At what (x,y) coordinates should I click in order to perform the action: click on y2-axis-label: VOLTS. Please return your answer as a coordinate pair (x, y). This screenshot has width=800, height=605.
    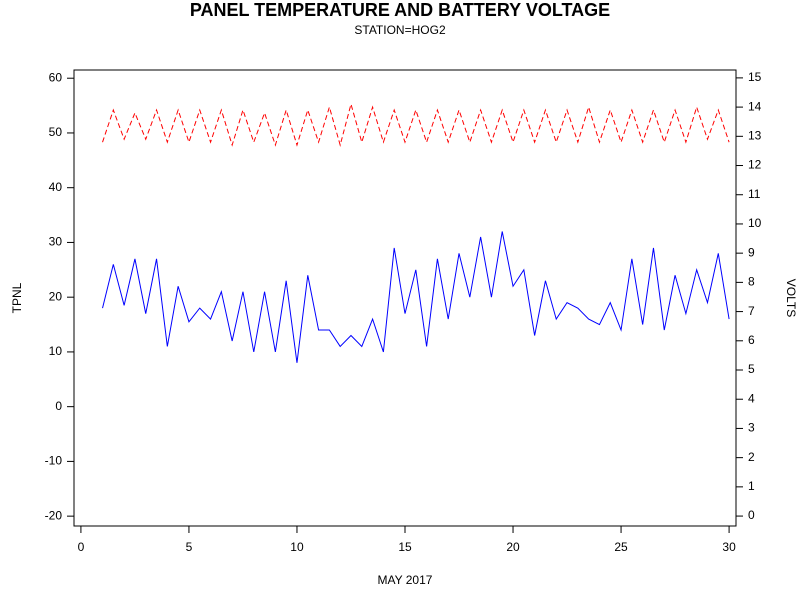
    Looking at the image, I should click on (791, 298).